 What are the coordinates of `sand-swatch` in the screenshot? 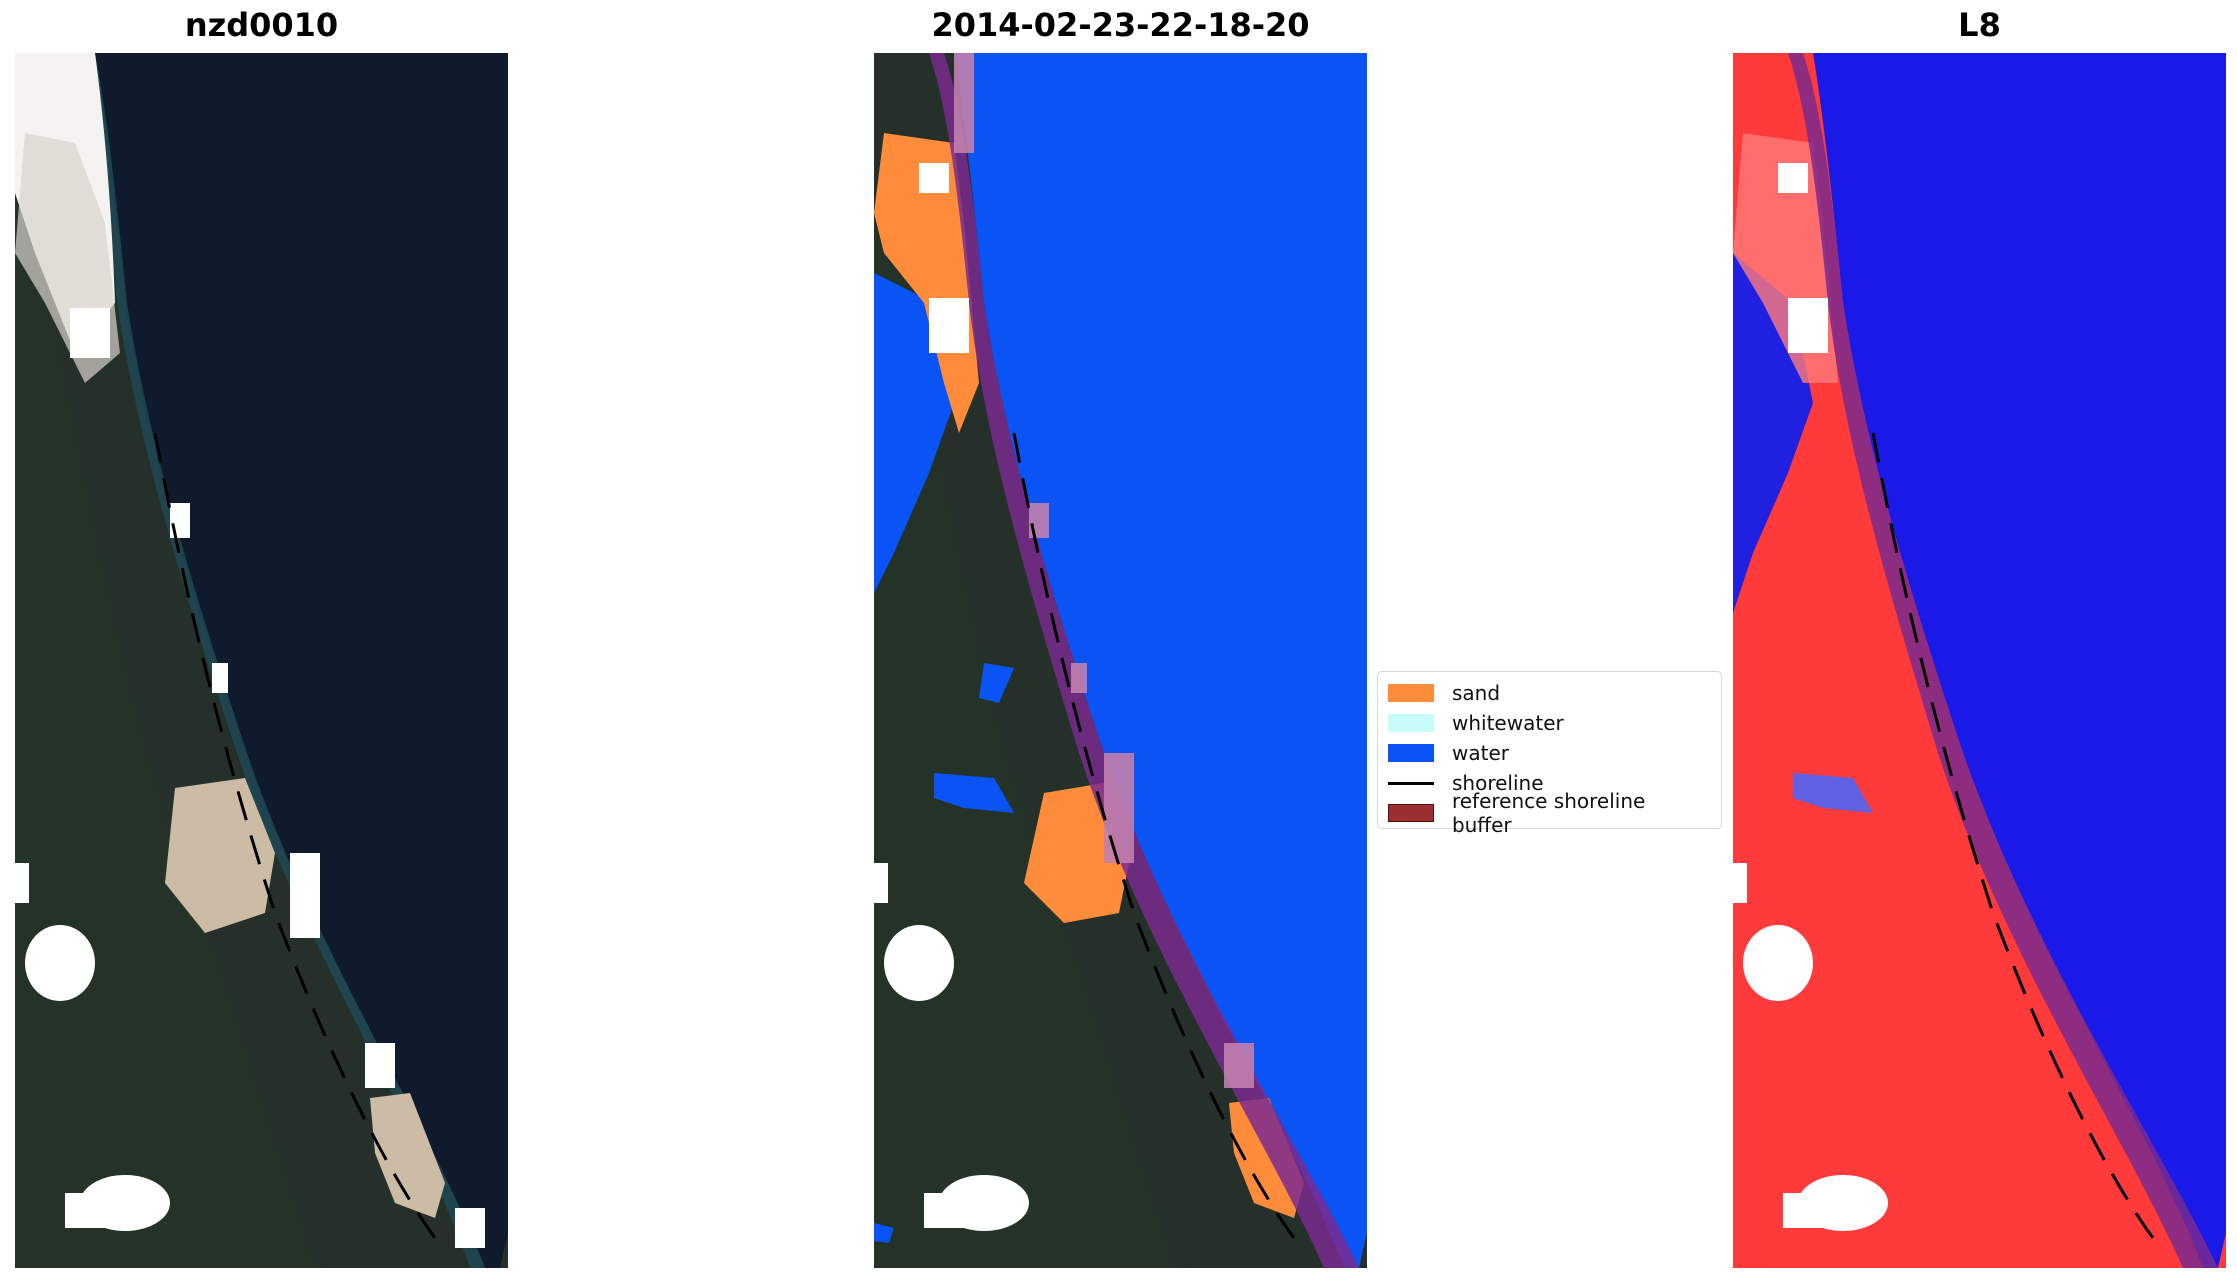 It's located at (1411, 693).